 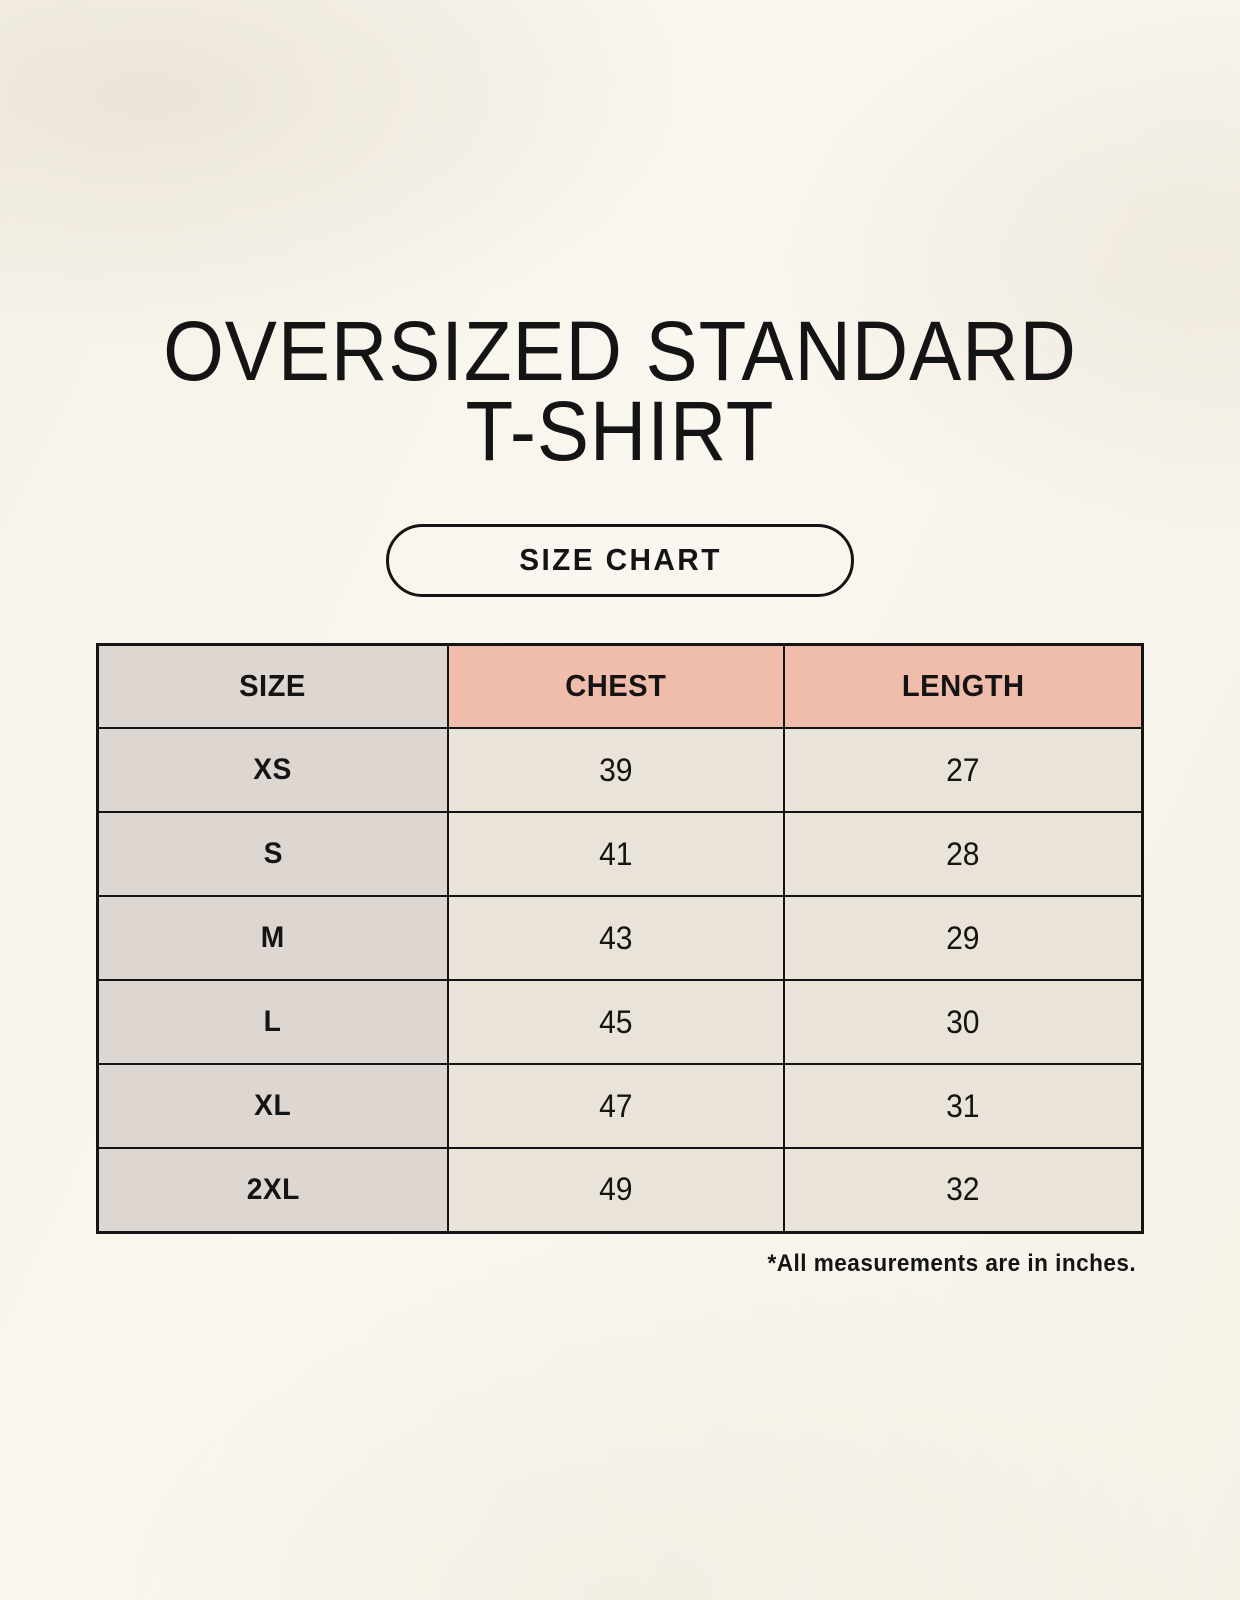 What do you see at coordinates (616, 1190) in the screenshot?
I see `chest-cell: 49` at bounding box center [616, 1190].